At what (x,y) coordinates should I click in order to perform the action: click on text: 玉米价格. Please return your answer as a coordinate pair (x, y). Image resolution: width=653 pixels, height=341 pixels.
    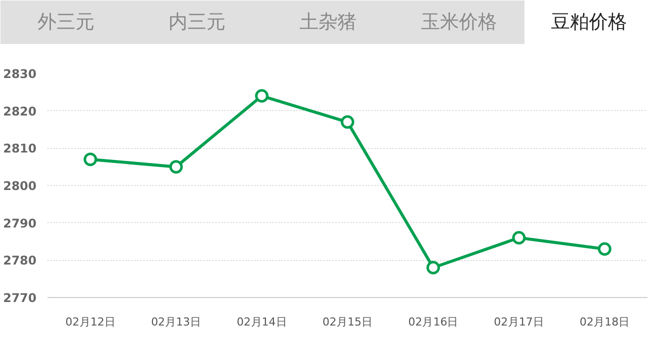
    Looking at the image, I should click on (459, 22).